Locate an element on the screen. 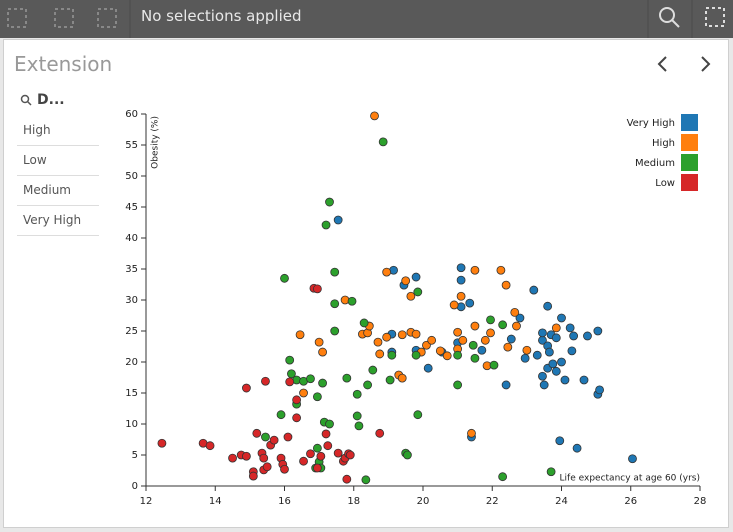  x-tick-label: 28 is located at coordinates (700, 501).